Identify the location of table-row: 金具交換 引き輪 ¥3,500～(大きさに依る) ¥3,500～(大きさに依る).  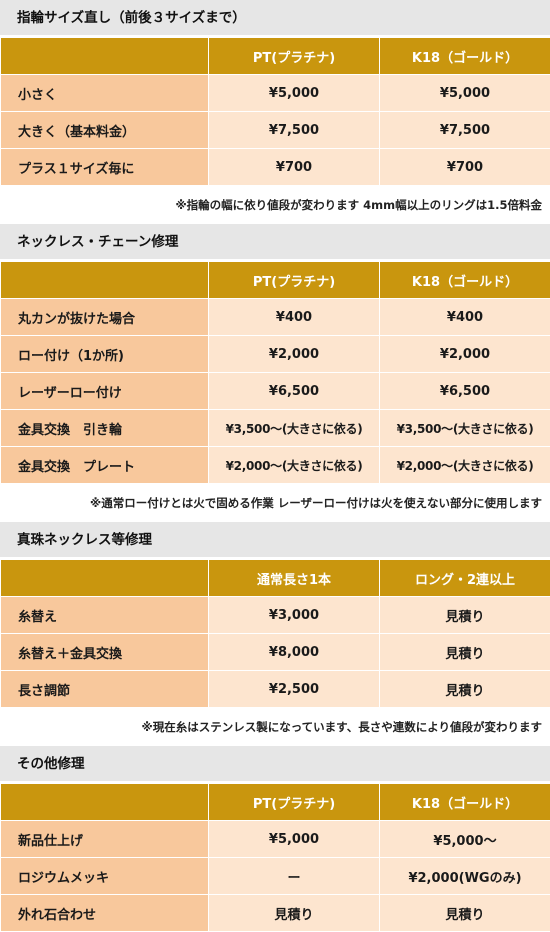
(275, 428).